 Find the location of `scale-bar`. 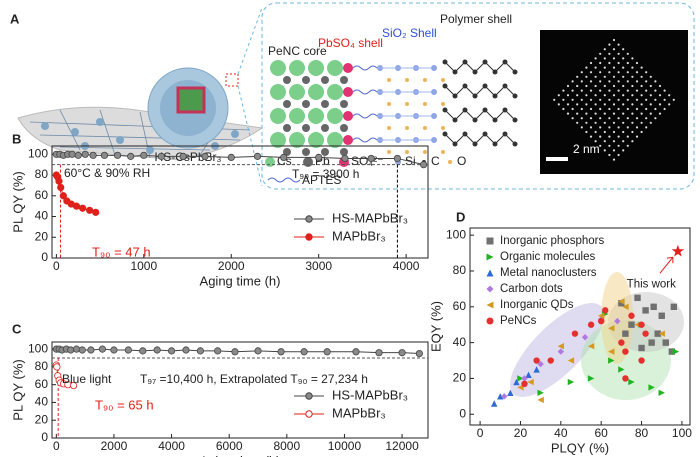

scale-bar is located at coordinates (557, 159).